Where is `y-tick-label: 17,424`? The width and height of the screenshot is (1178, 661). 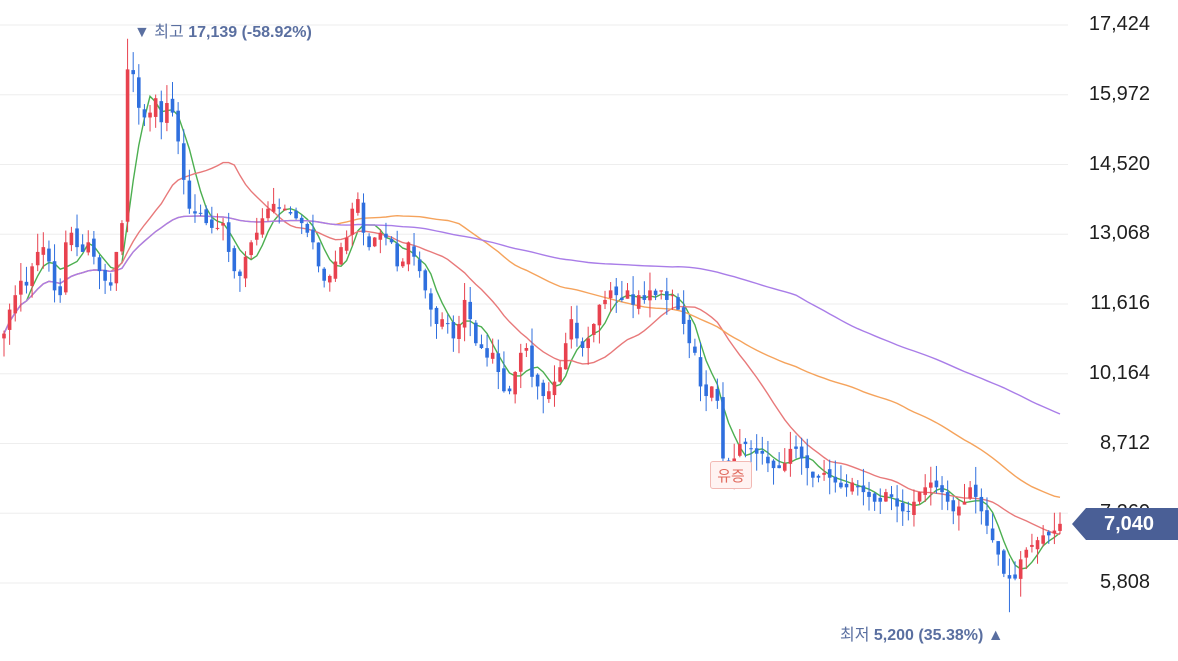 y-tick-label: 17,424 is located at coordinates (1119, 24).